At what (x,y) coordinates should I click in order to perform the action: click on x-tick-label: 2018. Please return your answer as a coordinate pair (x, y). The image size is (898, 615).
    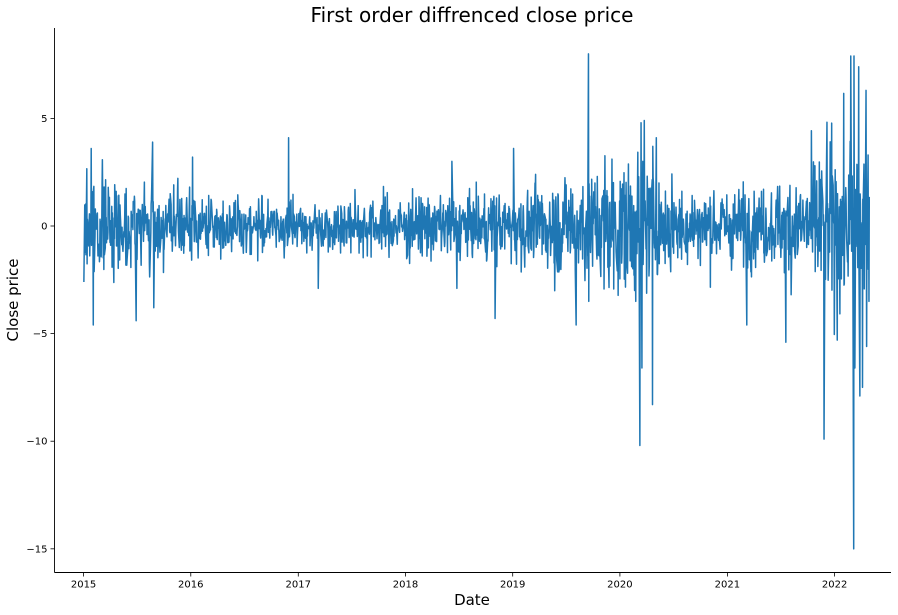
    Looking at the image, I should click on (405, 585).